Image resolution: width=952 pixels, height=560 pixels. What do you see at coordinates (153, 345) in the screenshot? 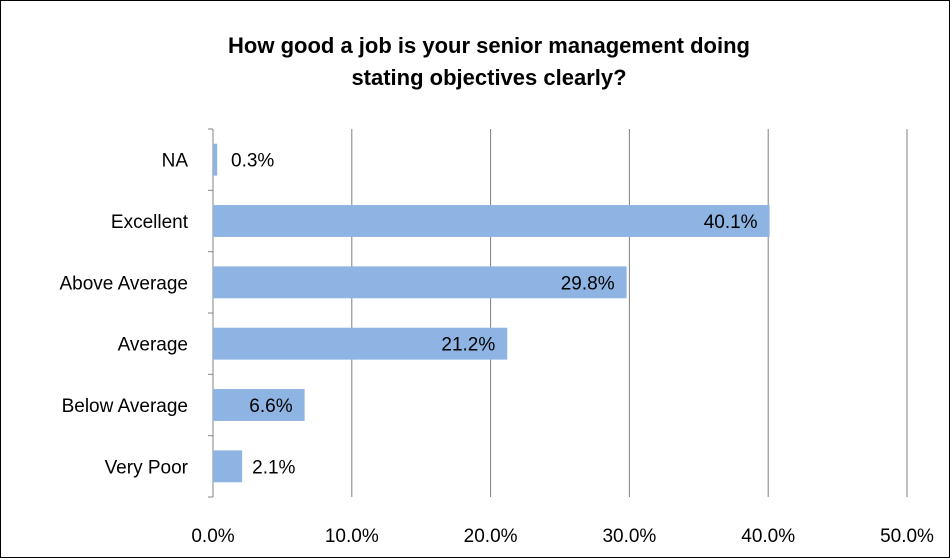
I see `category-label: Average` at bounding box center [153, 345].